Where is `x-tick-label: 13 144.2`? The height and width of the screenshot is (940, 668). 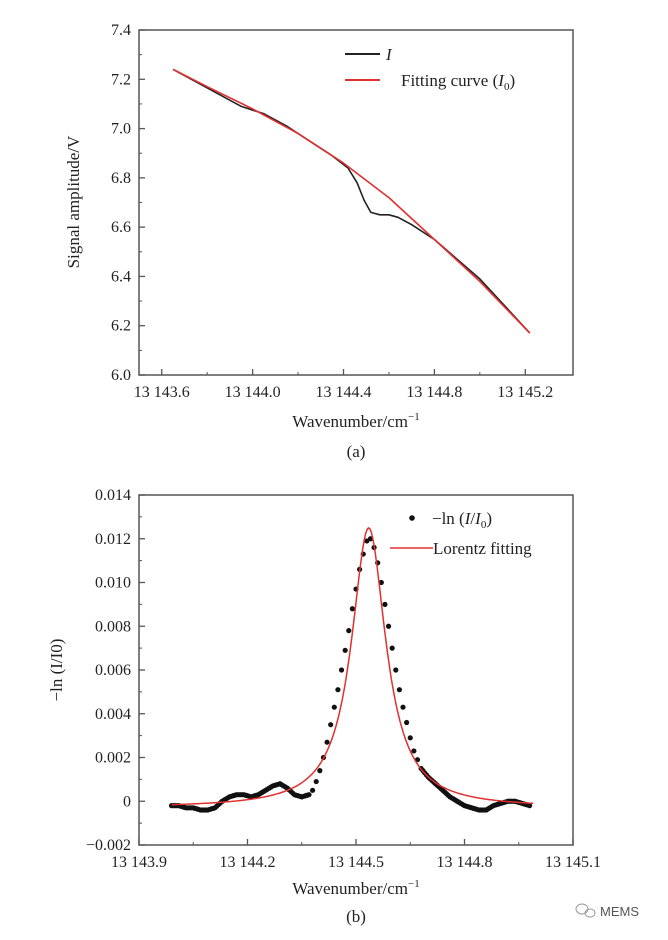
x-tick-label: 13 144.2 is located at coordinates (248, 862).